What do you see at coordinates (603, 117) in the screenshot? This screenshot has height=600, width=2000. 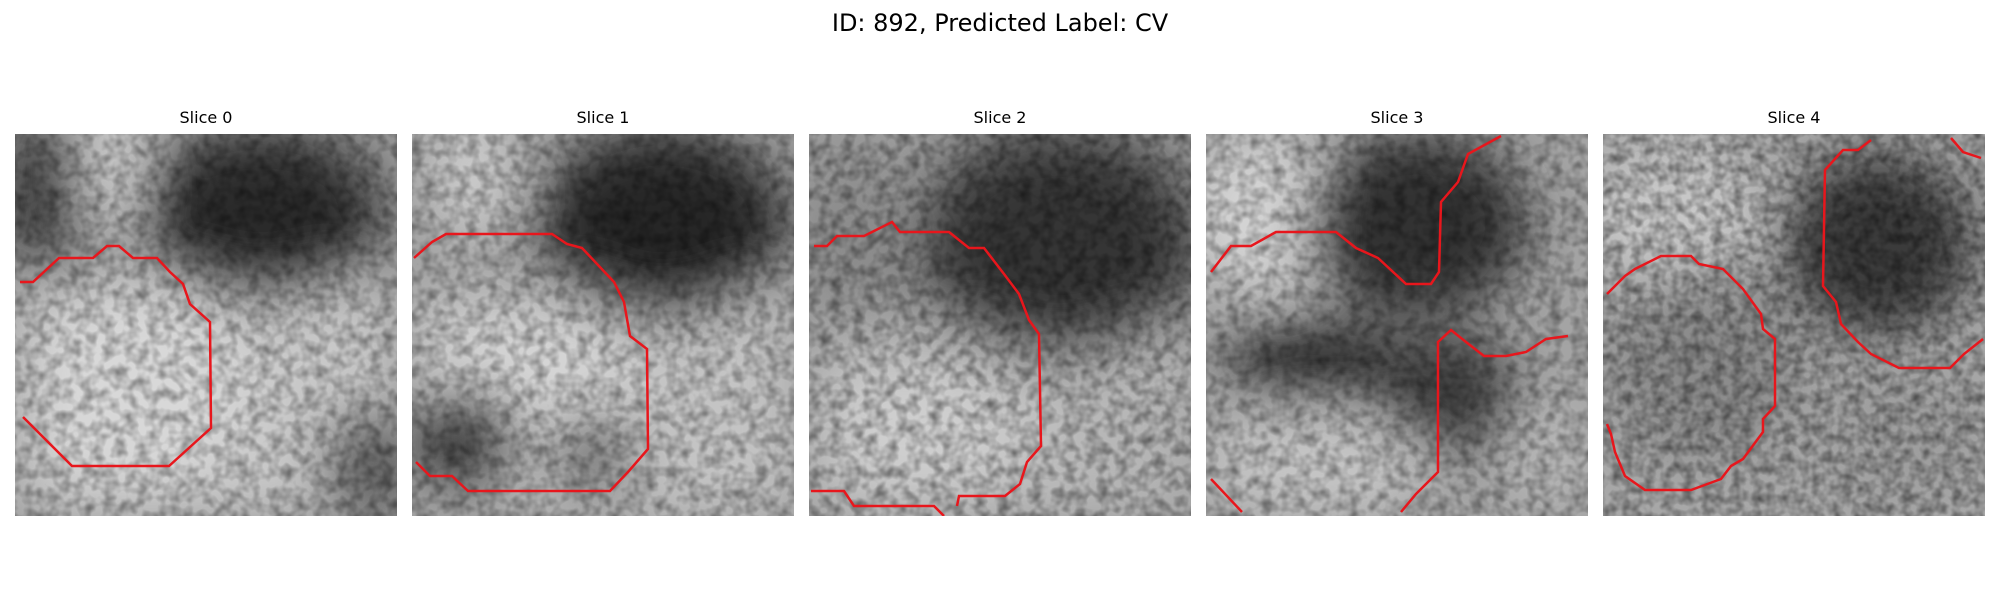 I see `slice-title-1: Slice 1` at bounding box center [603, 117].